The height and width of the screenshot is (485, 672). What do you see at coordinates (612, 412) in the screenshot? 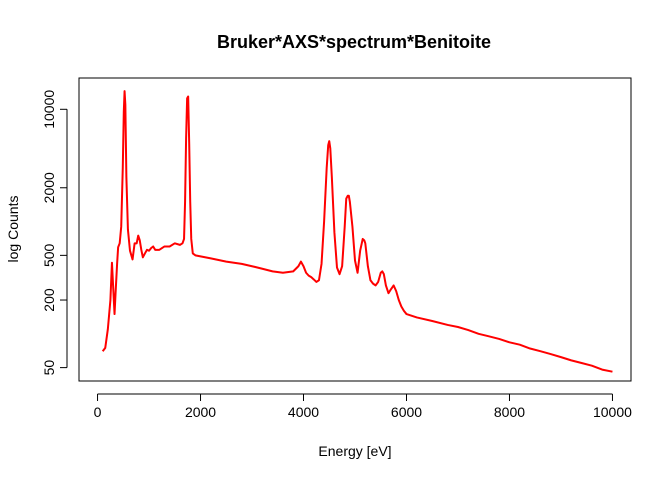
I see `x-tick-label: 10000` at bounding box center [612, 412].